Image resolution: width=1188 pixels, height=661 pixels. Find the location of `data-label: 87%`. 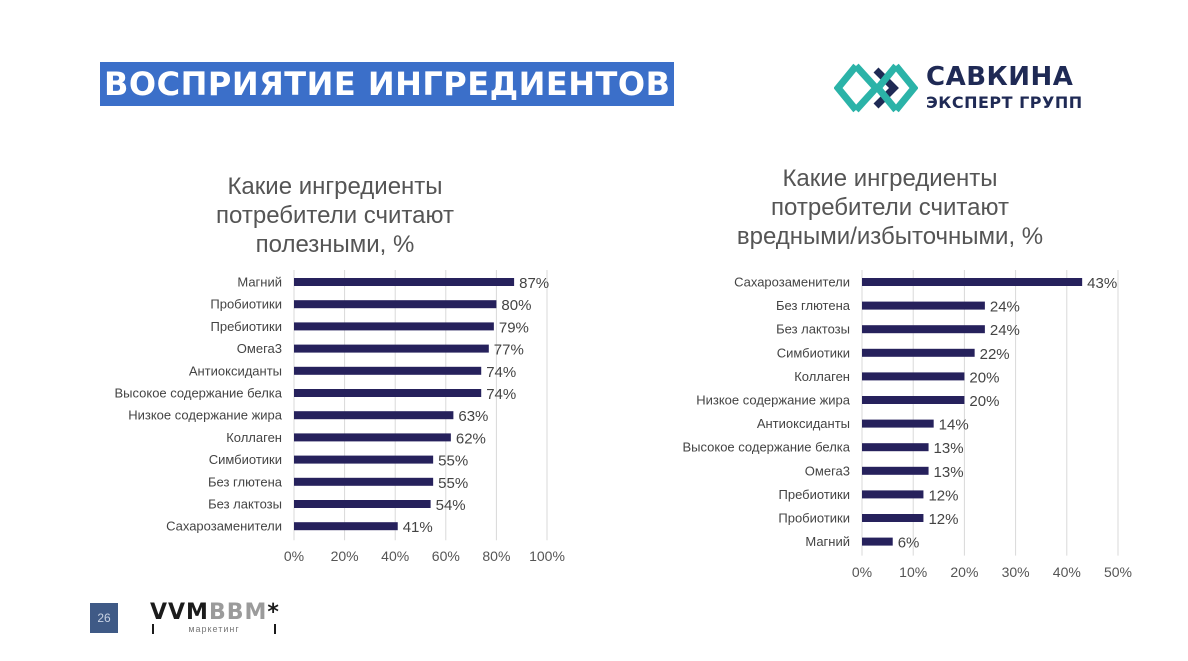

data-label: 87% is located at coordinates (534, 283).